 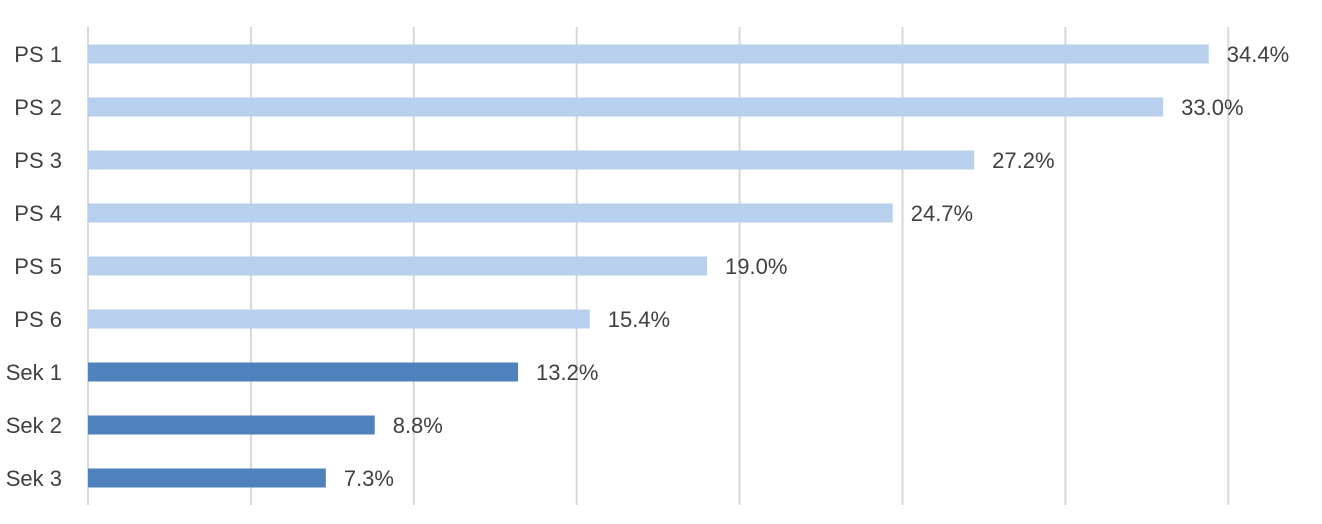 What do you see at coordinates (38, 213) in the screenshot?
I see `category-label: PS 4` at bounding box center [38, 213].